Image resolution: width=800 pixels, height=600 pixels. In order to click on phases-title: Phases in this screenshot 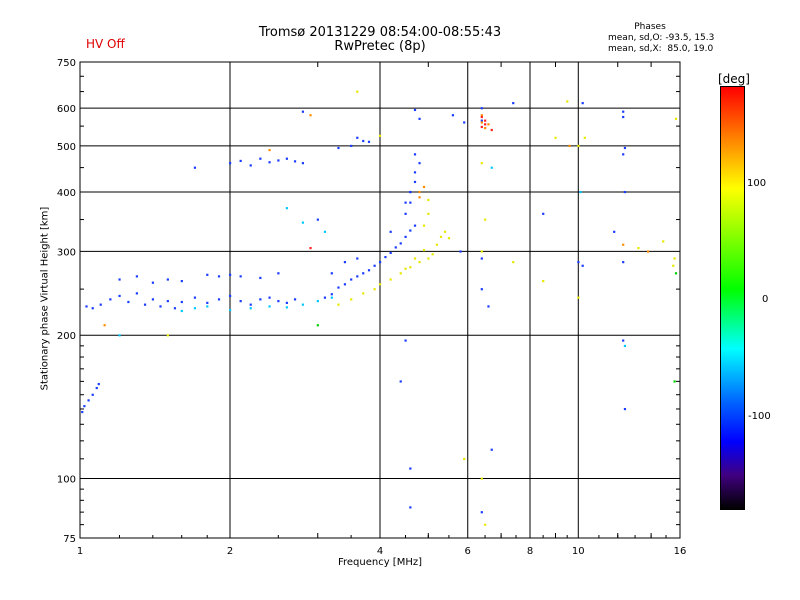, I will do `click(650, 27)`.